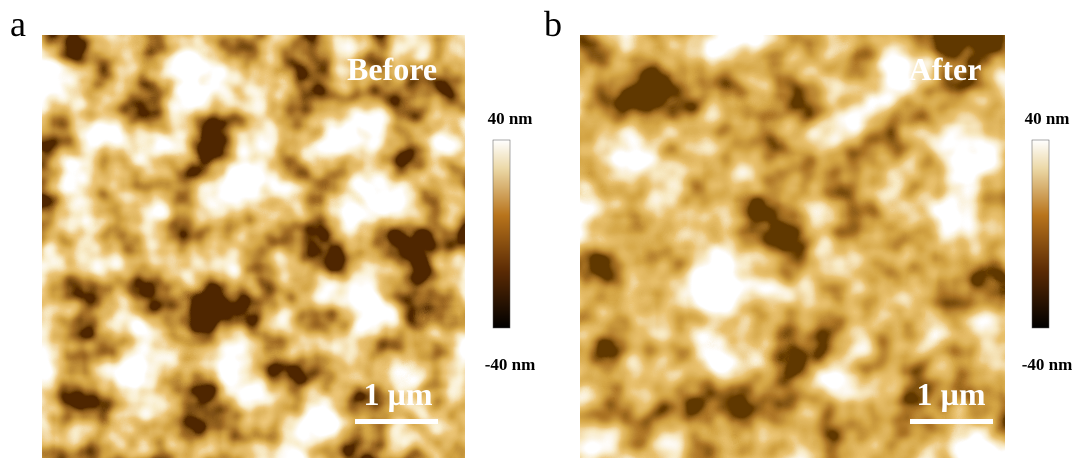  What do you see at coordinates (553, 24) in the screenshot?
I see `panel-label: b` at bounding box center [553, 24].